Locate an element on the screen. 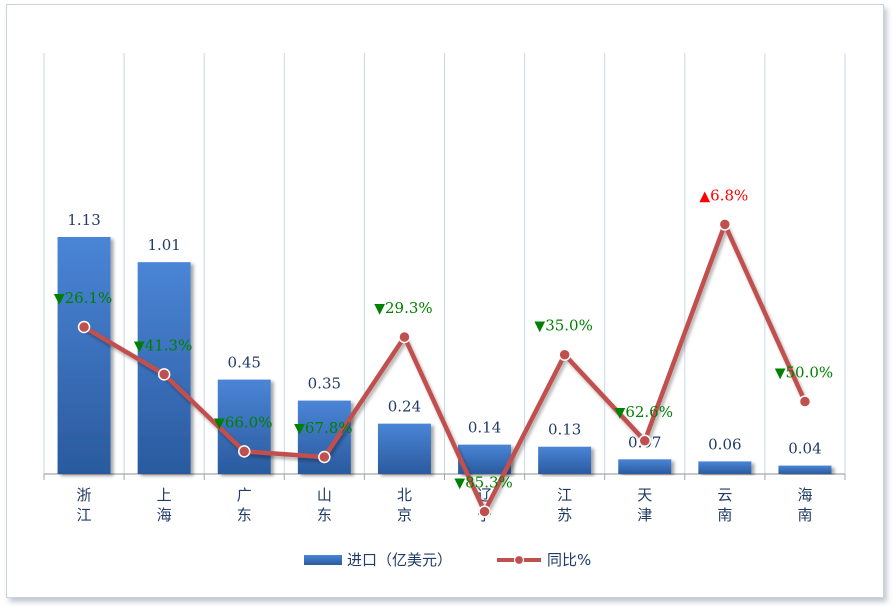 The image size is (894, 606). category-label: 云 is located at coordinates (724, 495).